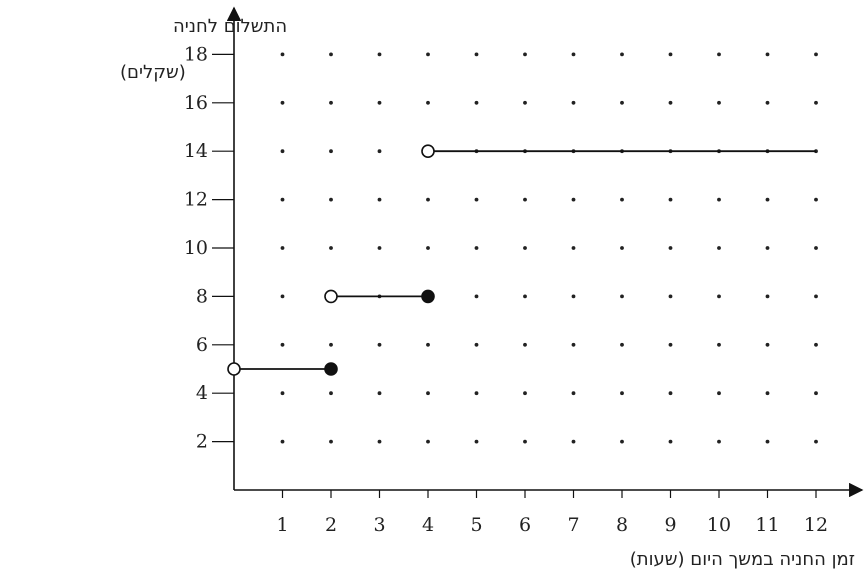 The image size is (868, 579). What do you see at coordinates (196, 248) in the screenshot?
I see `y-tick-label: 10` at bounding box center [196, 248].